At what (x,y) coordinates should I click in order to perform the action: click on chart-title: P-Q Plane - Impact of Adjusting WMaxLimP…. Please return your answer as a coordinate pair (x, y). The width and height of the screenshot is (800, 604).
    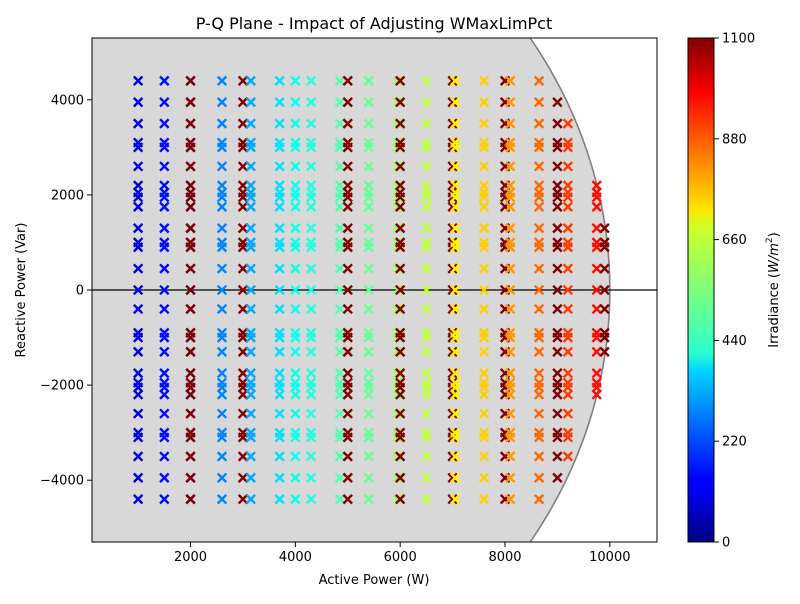
    Looking at the image, I should click on (374, 23).